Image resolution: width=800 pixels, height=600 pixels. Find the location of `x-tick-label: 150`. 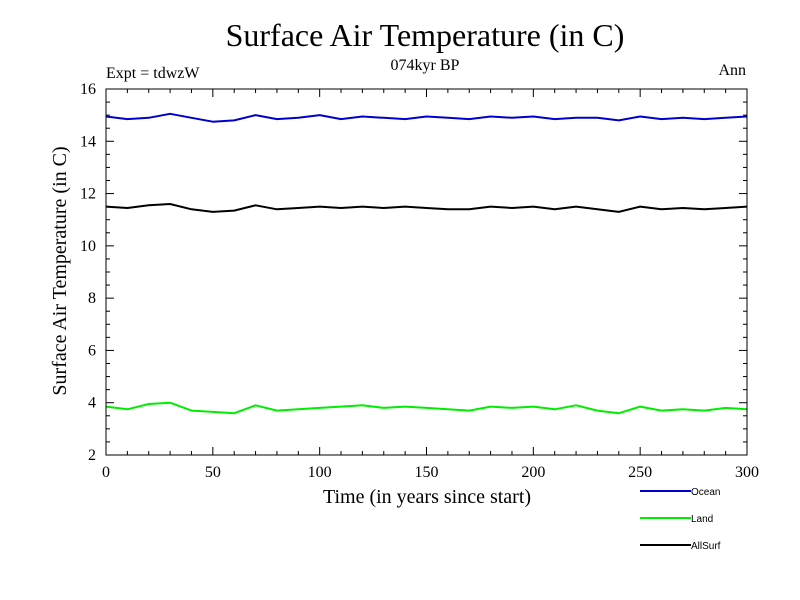

x-tick-label: 150 is located at coordinates (427, 472).